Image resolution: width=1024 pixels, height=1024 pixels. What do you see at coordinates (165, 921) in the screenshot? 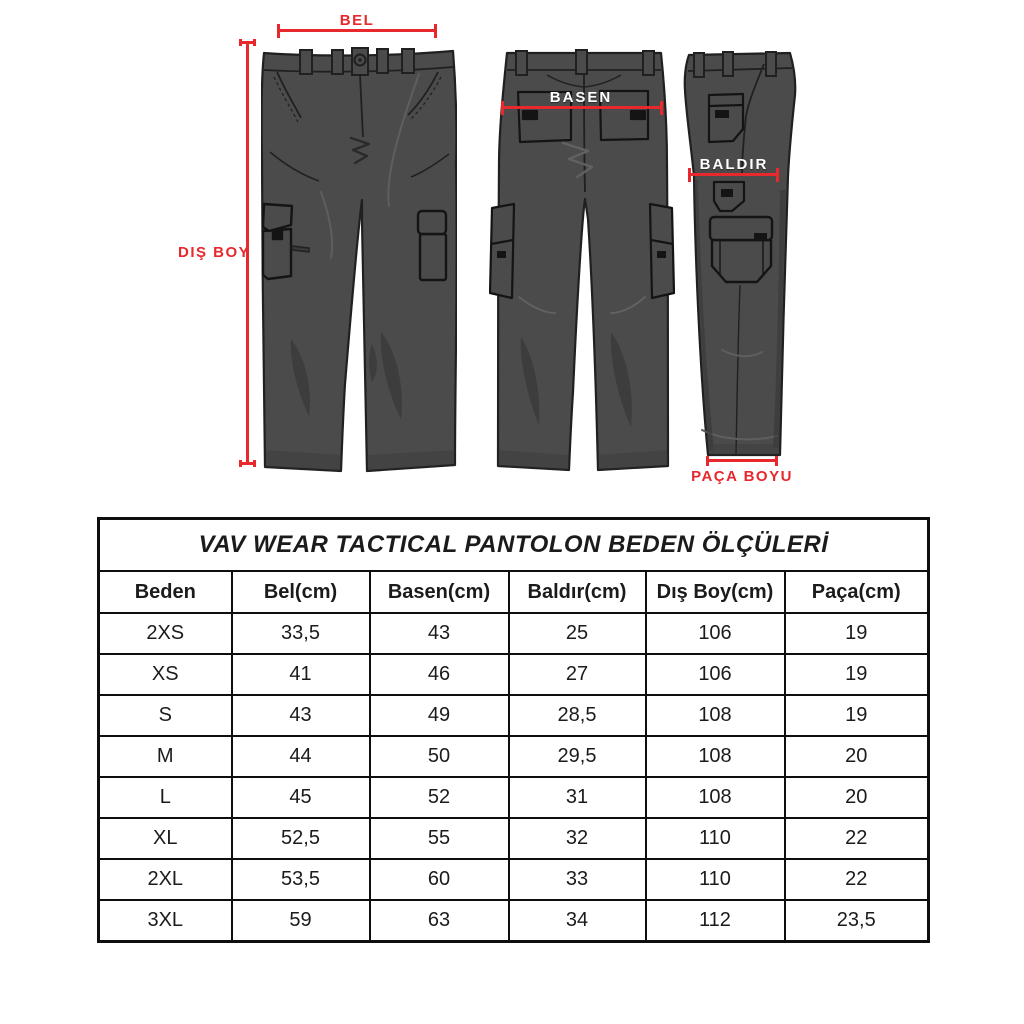
I see `size-cell: 3XL` at bounding box center [165, 921].